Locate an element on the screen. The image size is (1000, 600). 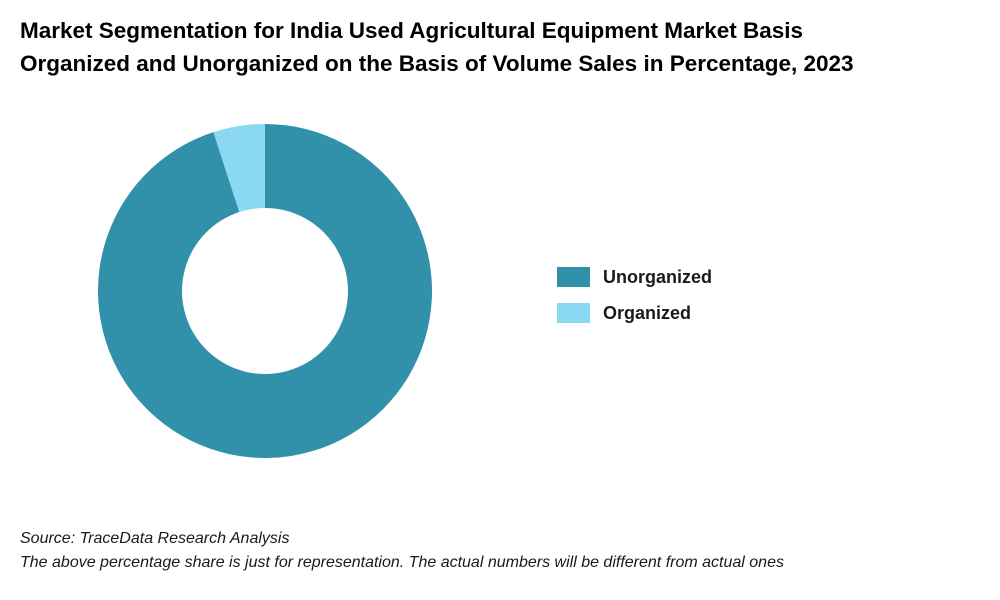
legend-item-unorganized: Unorganized is located at coordinates (634, 277).